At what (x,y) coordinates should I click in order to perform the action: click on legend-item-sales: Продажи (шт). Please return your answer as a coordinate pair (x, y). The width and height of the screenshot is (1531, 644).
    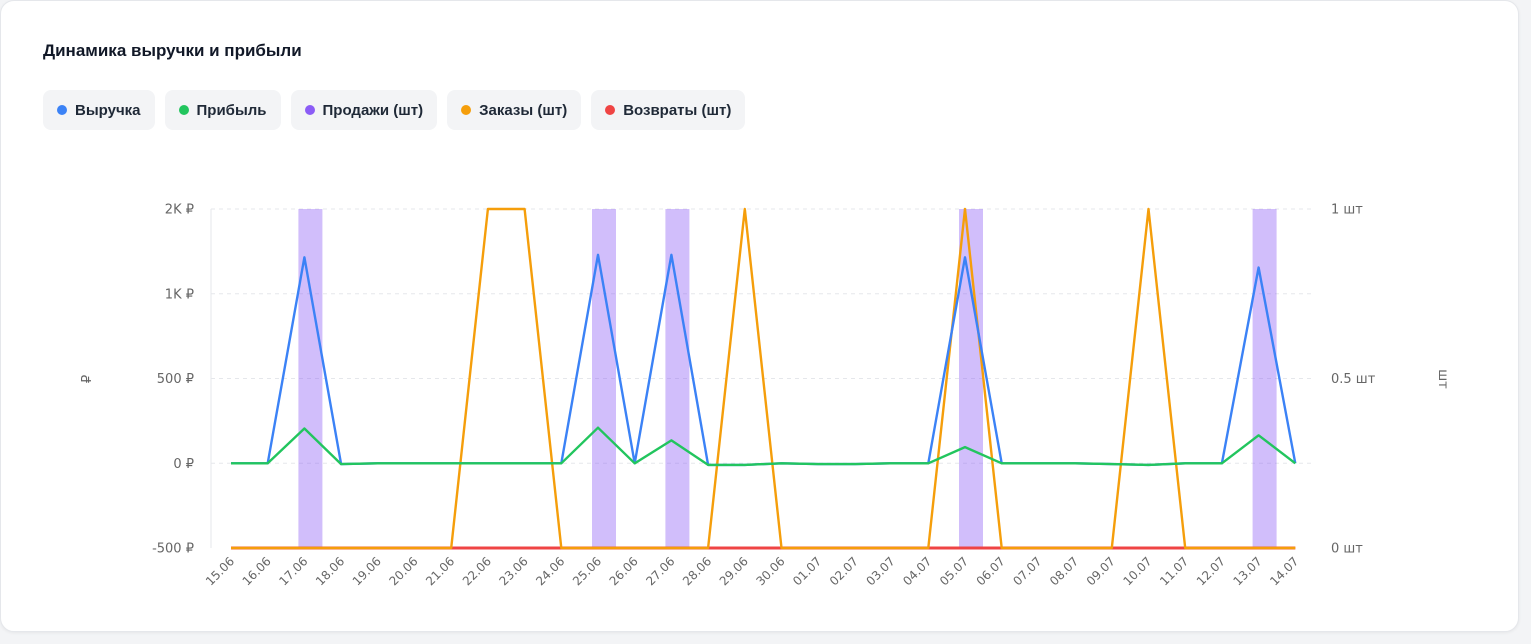
    Looking at the image, I should click on (364, 110).